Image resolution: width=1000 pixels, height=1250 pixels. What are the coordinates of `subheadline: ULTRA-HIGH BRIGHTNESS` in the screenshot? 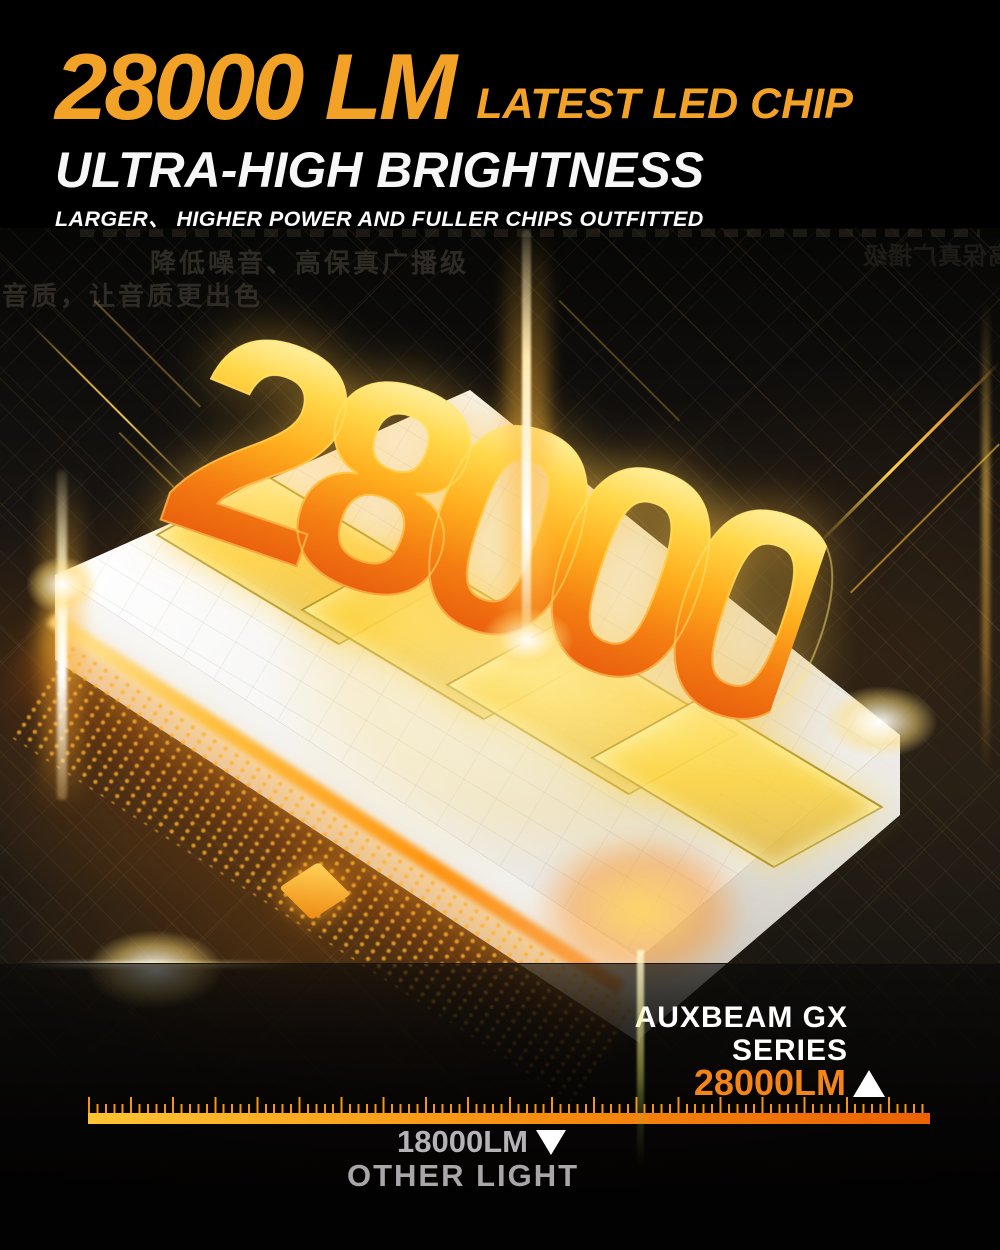 It's located at (380, 170).